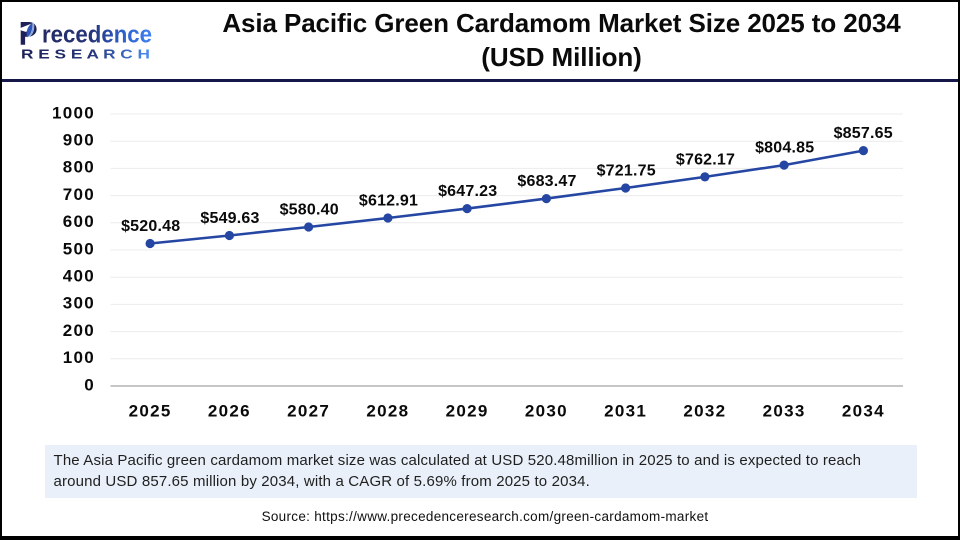 The width and height of the screenshot is (960, 540). Describe the element at coordinates (546, 411) in the screenshot. I see `svg-text: 2030` at that location.